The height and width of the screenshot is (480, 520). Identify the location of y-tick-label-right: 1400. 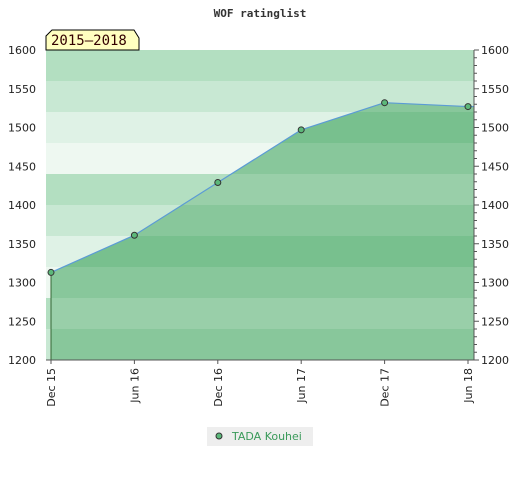
(495, 205).